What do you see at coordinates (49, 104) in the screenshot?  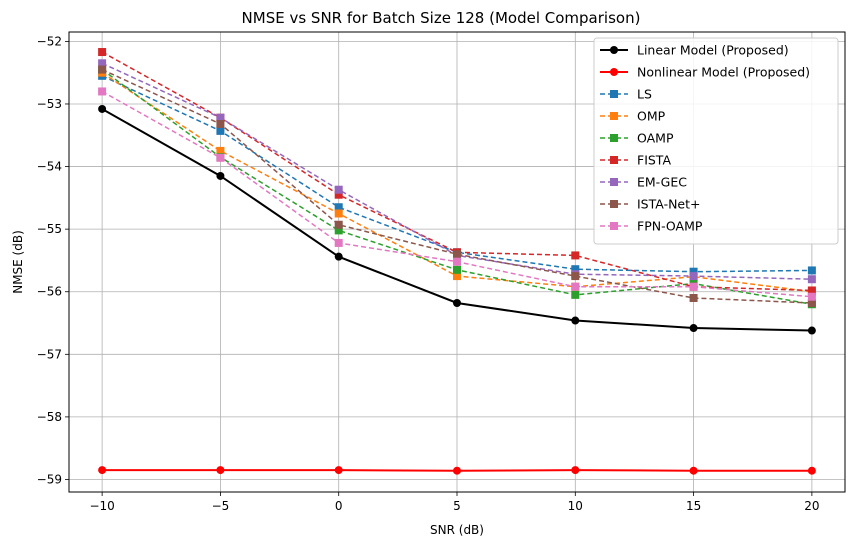 I see `y-tick-label: −53` at bounding box center [49, 104].